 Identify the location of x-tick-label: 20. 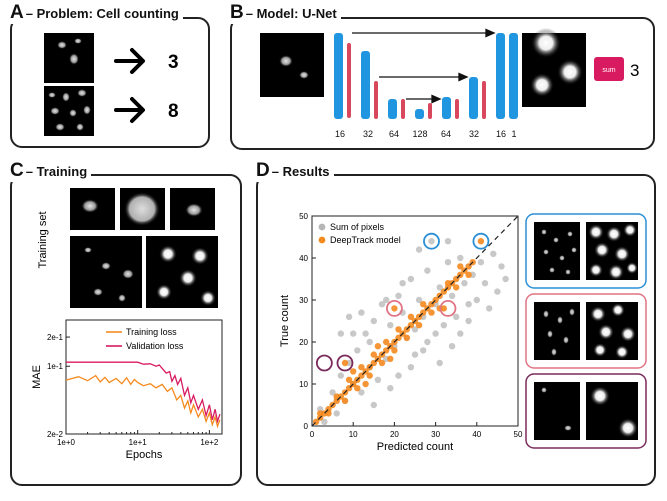
(394, 434).